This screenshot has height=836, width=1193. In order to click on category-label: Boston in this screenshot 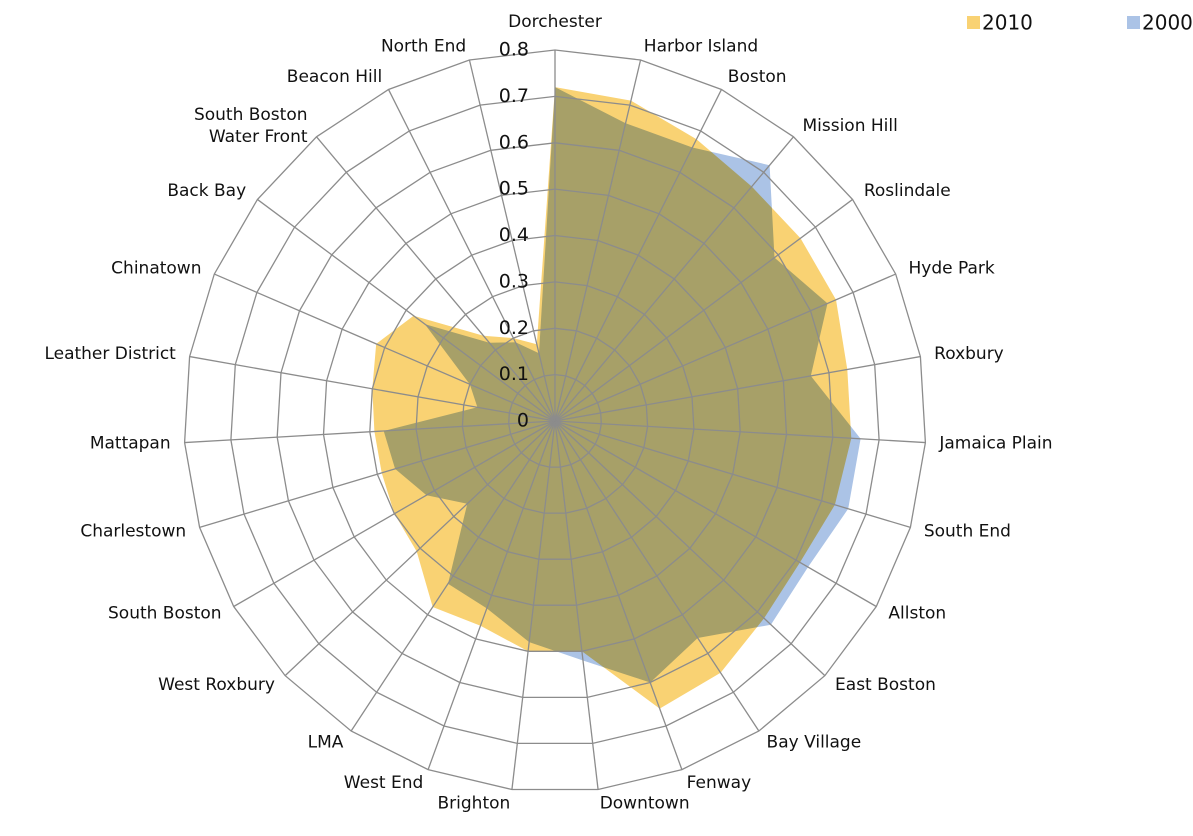, I will do `click(757, 77)`.